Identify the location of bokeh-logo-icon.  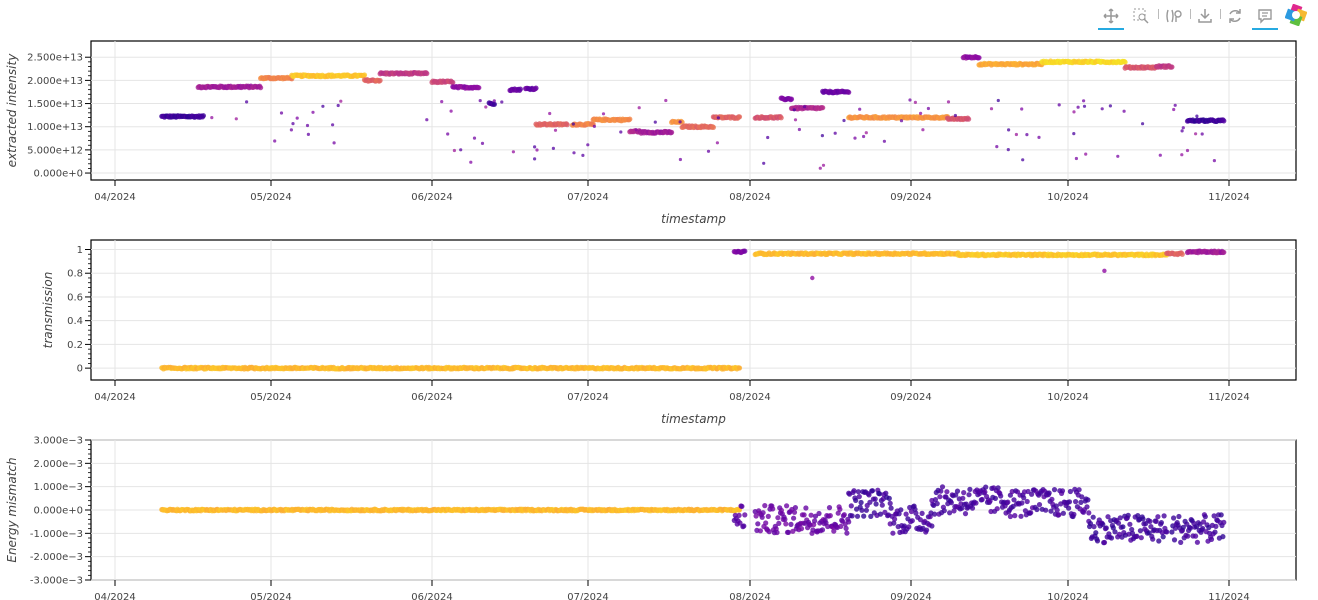
(1296, 15).